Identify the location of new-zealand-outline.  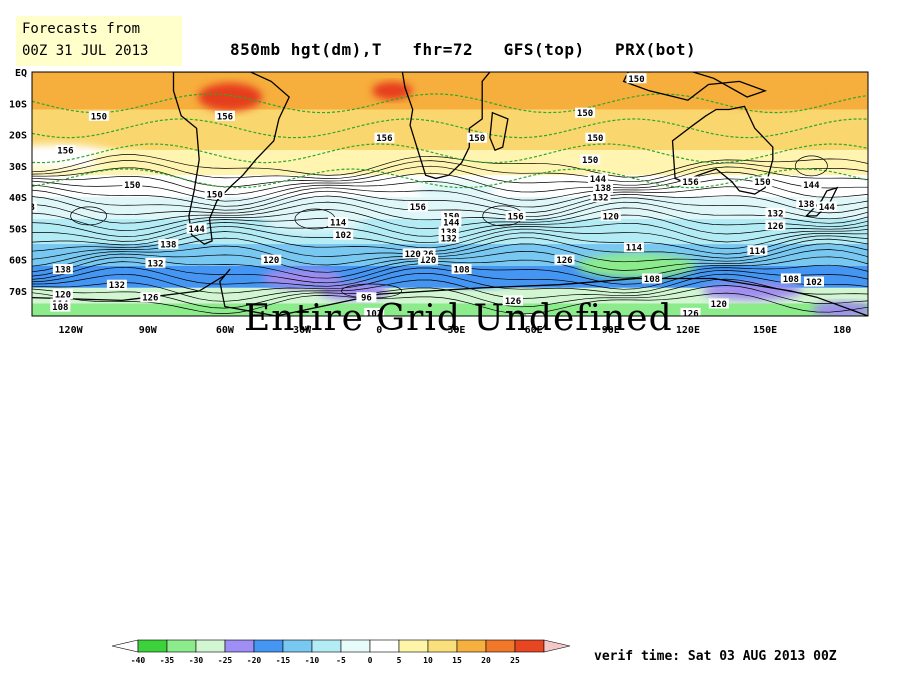
(821, 201).